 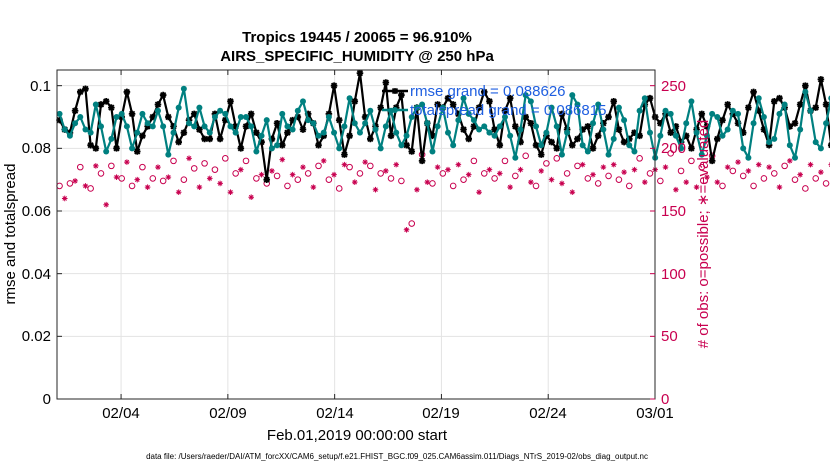 I want to click on x-tick-labels: 02/04 02/09 02/14 02/19 02/24 03/01, so click(x=388, y=413).